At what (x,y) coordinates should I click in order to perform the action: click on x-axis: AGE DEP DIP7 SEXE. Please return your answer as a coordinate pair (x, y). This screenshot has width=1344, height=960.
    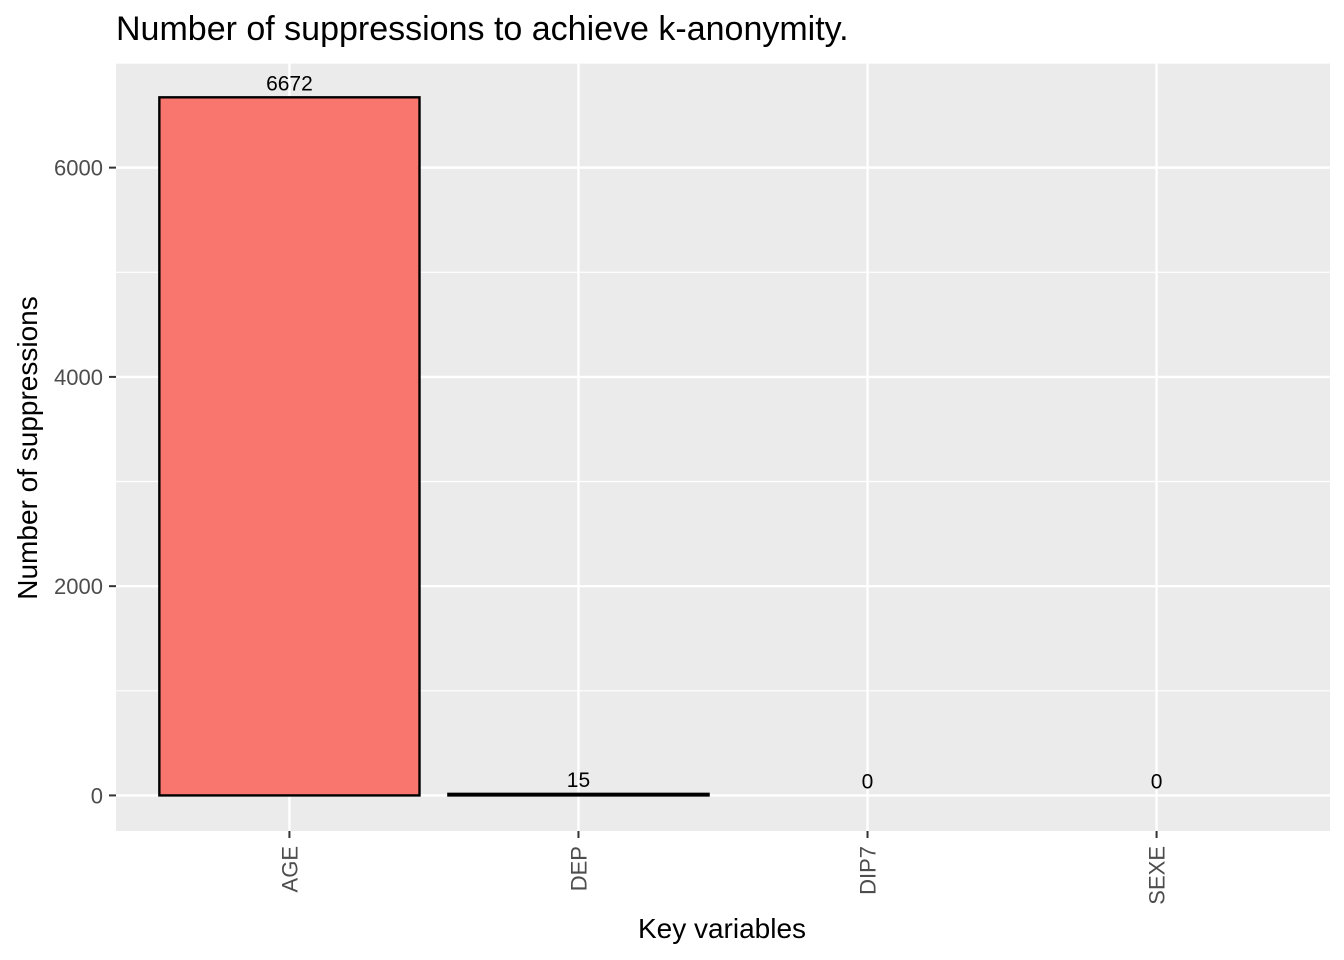
    Looking at the image, I should click on (723, 868).